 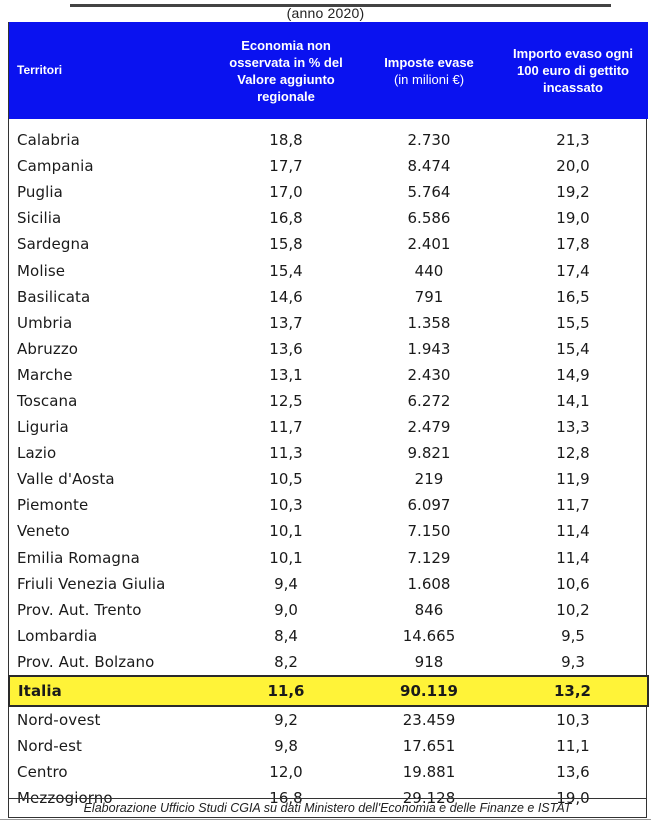 What do you see at coordinates (39, 218) in the screenshot?
I see `cell-territory: Sicilia` at bounding box center [39, 218].